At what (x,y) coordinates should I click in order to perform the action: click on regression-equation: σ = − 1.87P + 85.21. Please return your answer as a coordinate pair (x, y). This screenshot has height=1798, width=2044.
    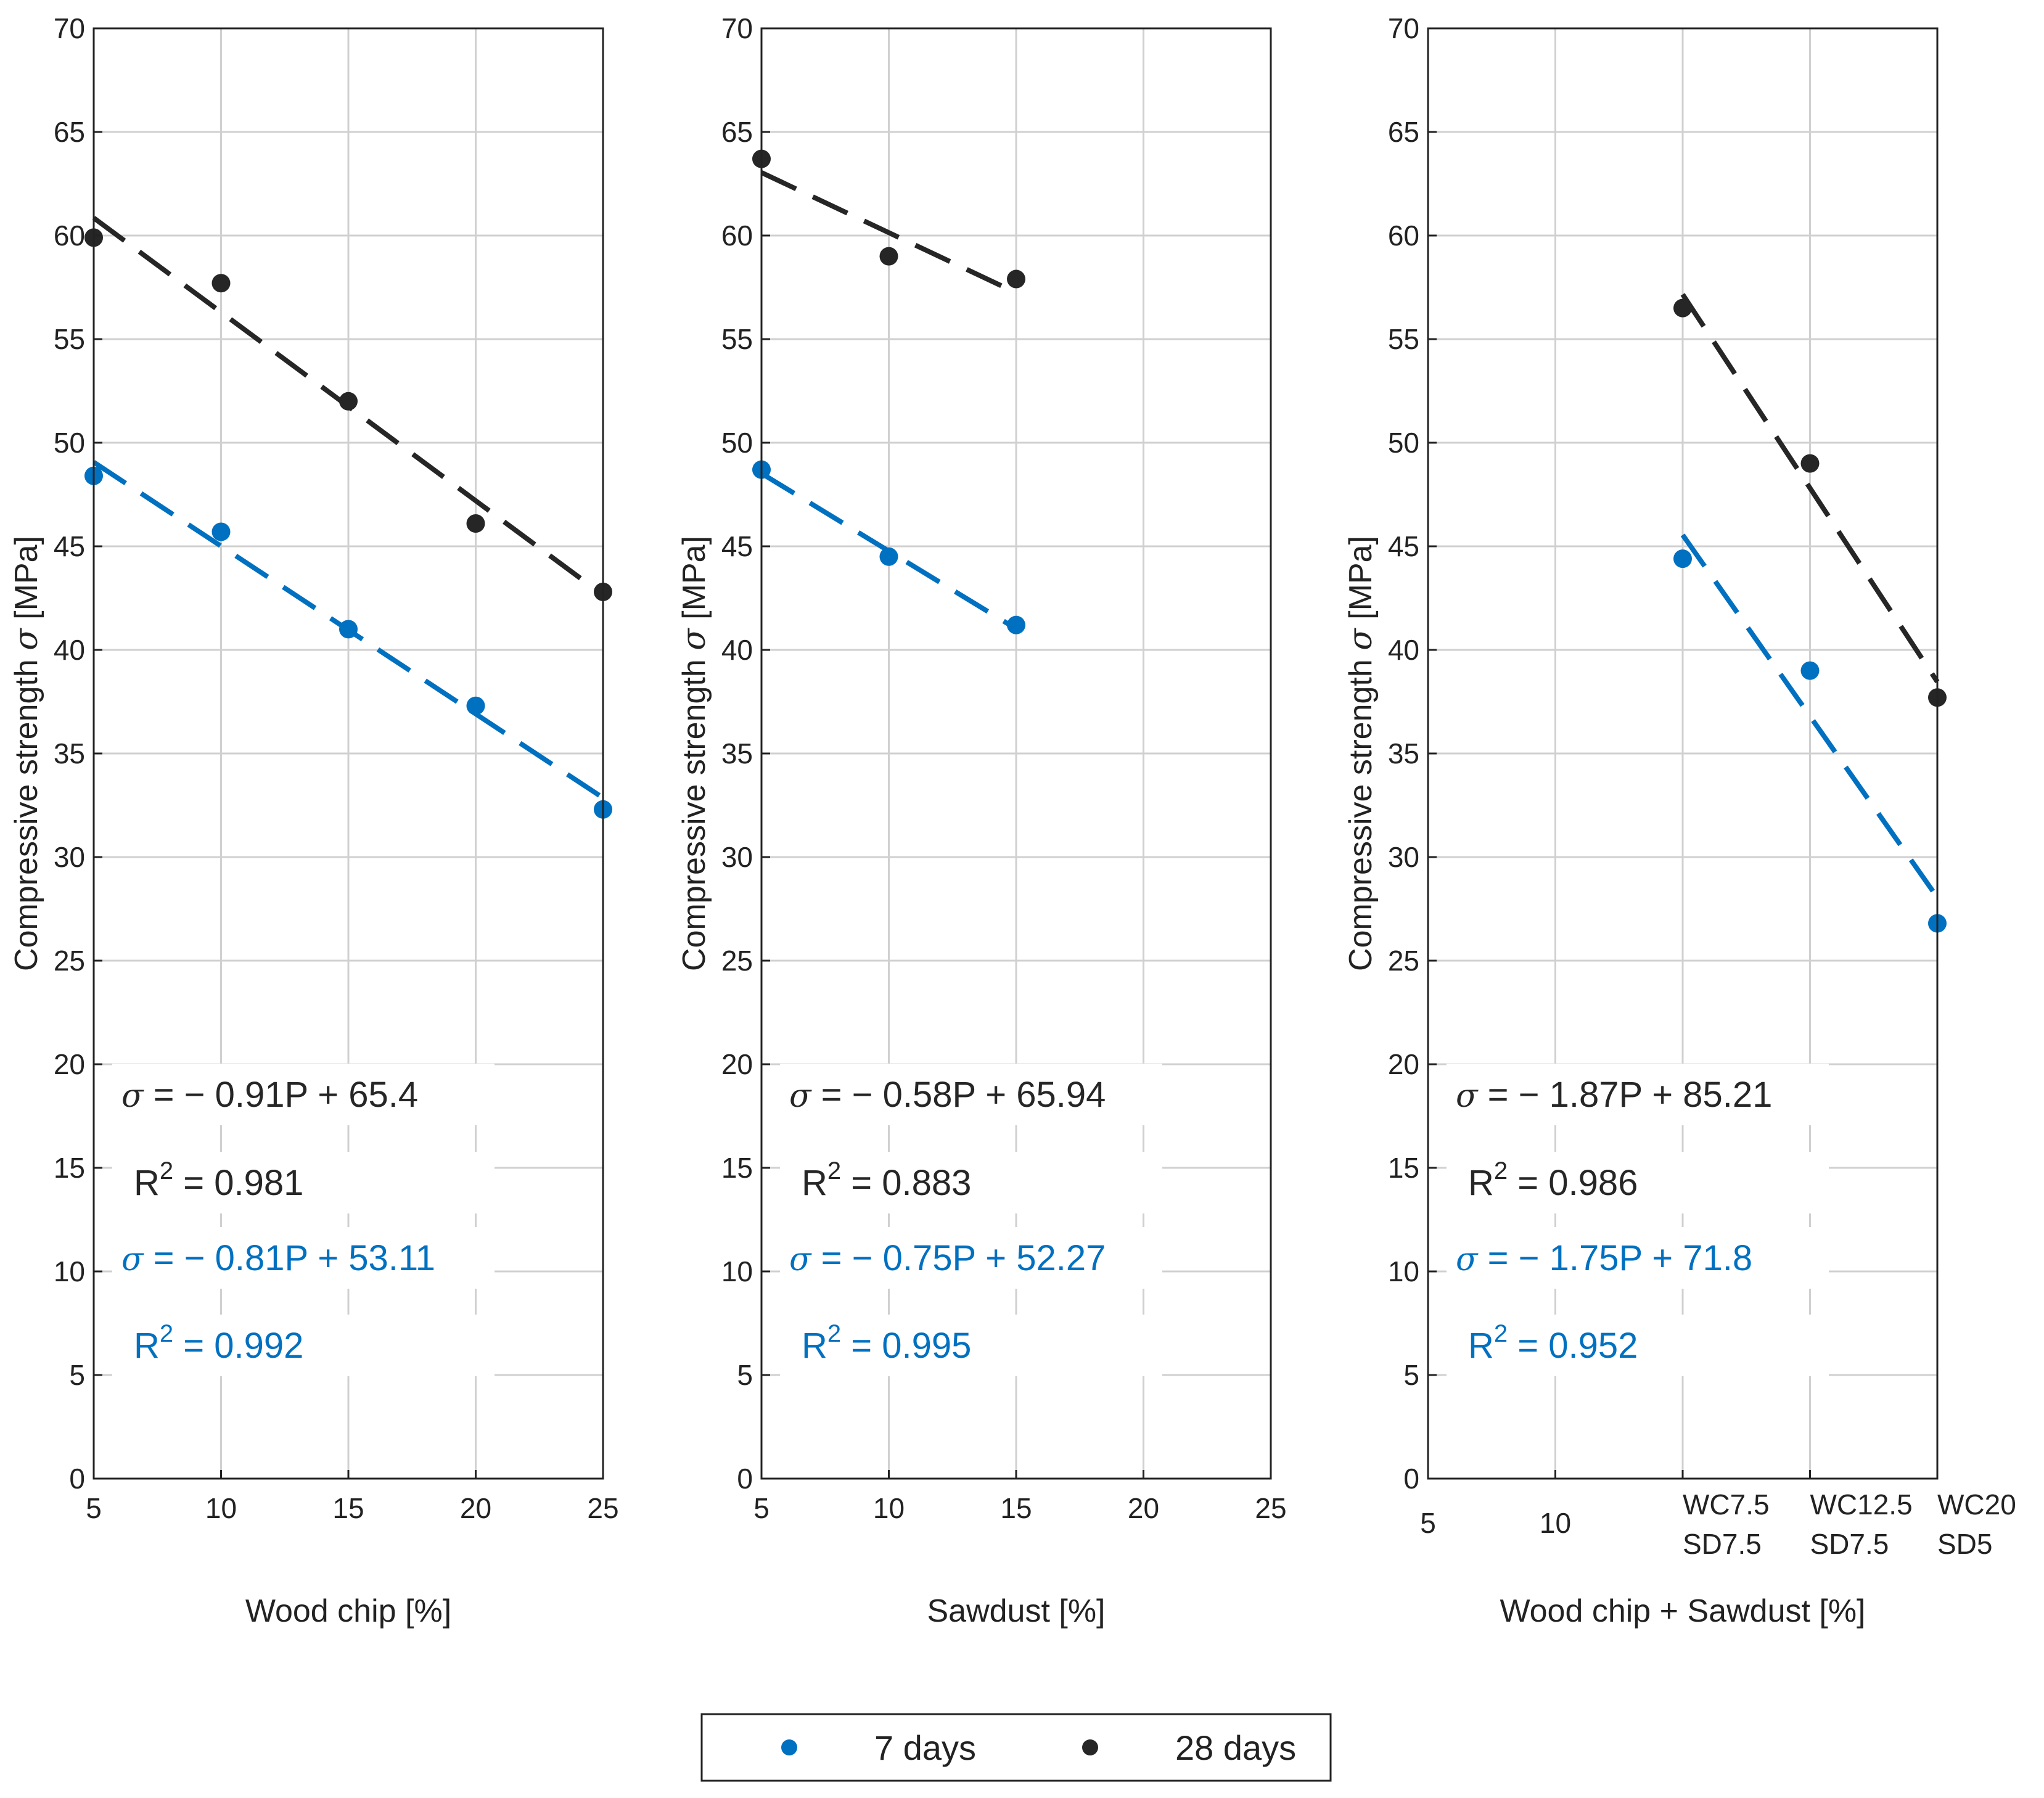
    Looking at the image, I should click on (1614, 1095).